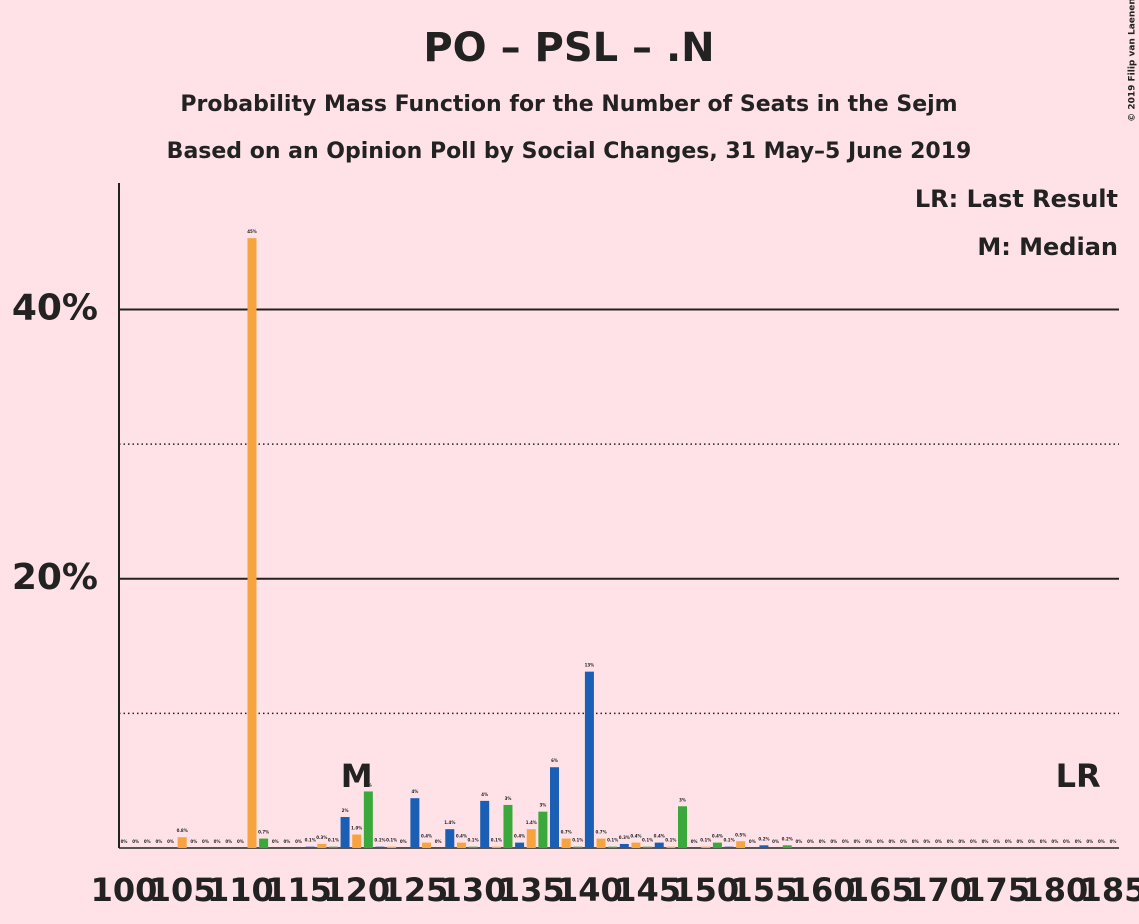 Image resolution: width=1139 pixels, height=924 pixels. What do you see at coordinates (568, 48) in the screenshot?
I see `chart-title: PO – PSL – .N` at bounding box center [568, 48].